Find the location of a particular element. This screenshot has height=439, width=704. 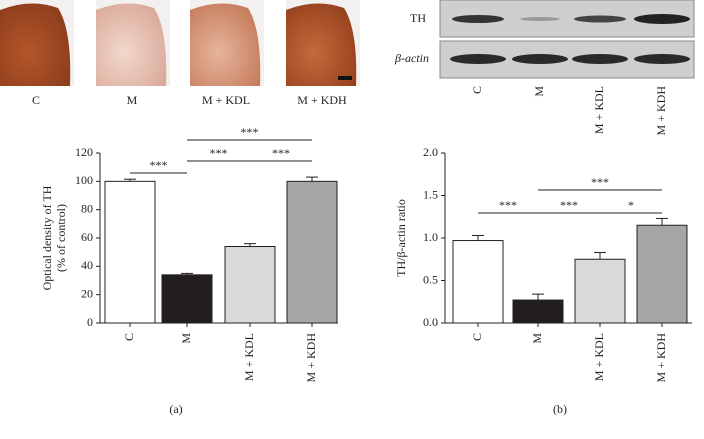

y-tick-label: 40 is located at coordinates (87, 265).